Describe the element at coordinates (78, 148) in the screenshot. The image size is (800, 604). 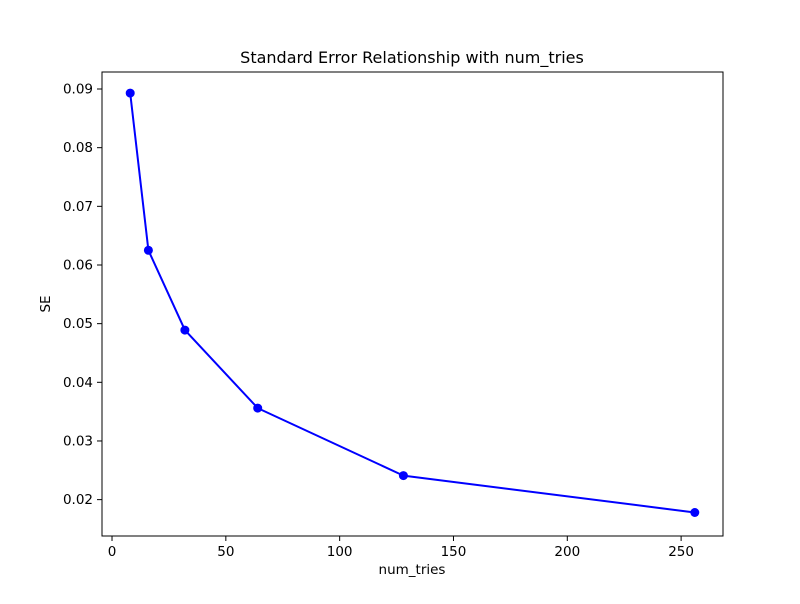
I see `y-tick-label: 0.08` at that location.